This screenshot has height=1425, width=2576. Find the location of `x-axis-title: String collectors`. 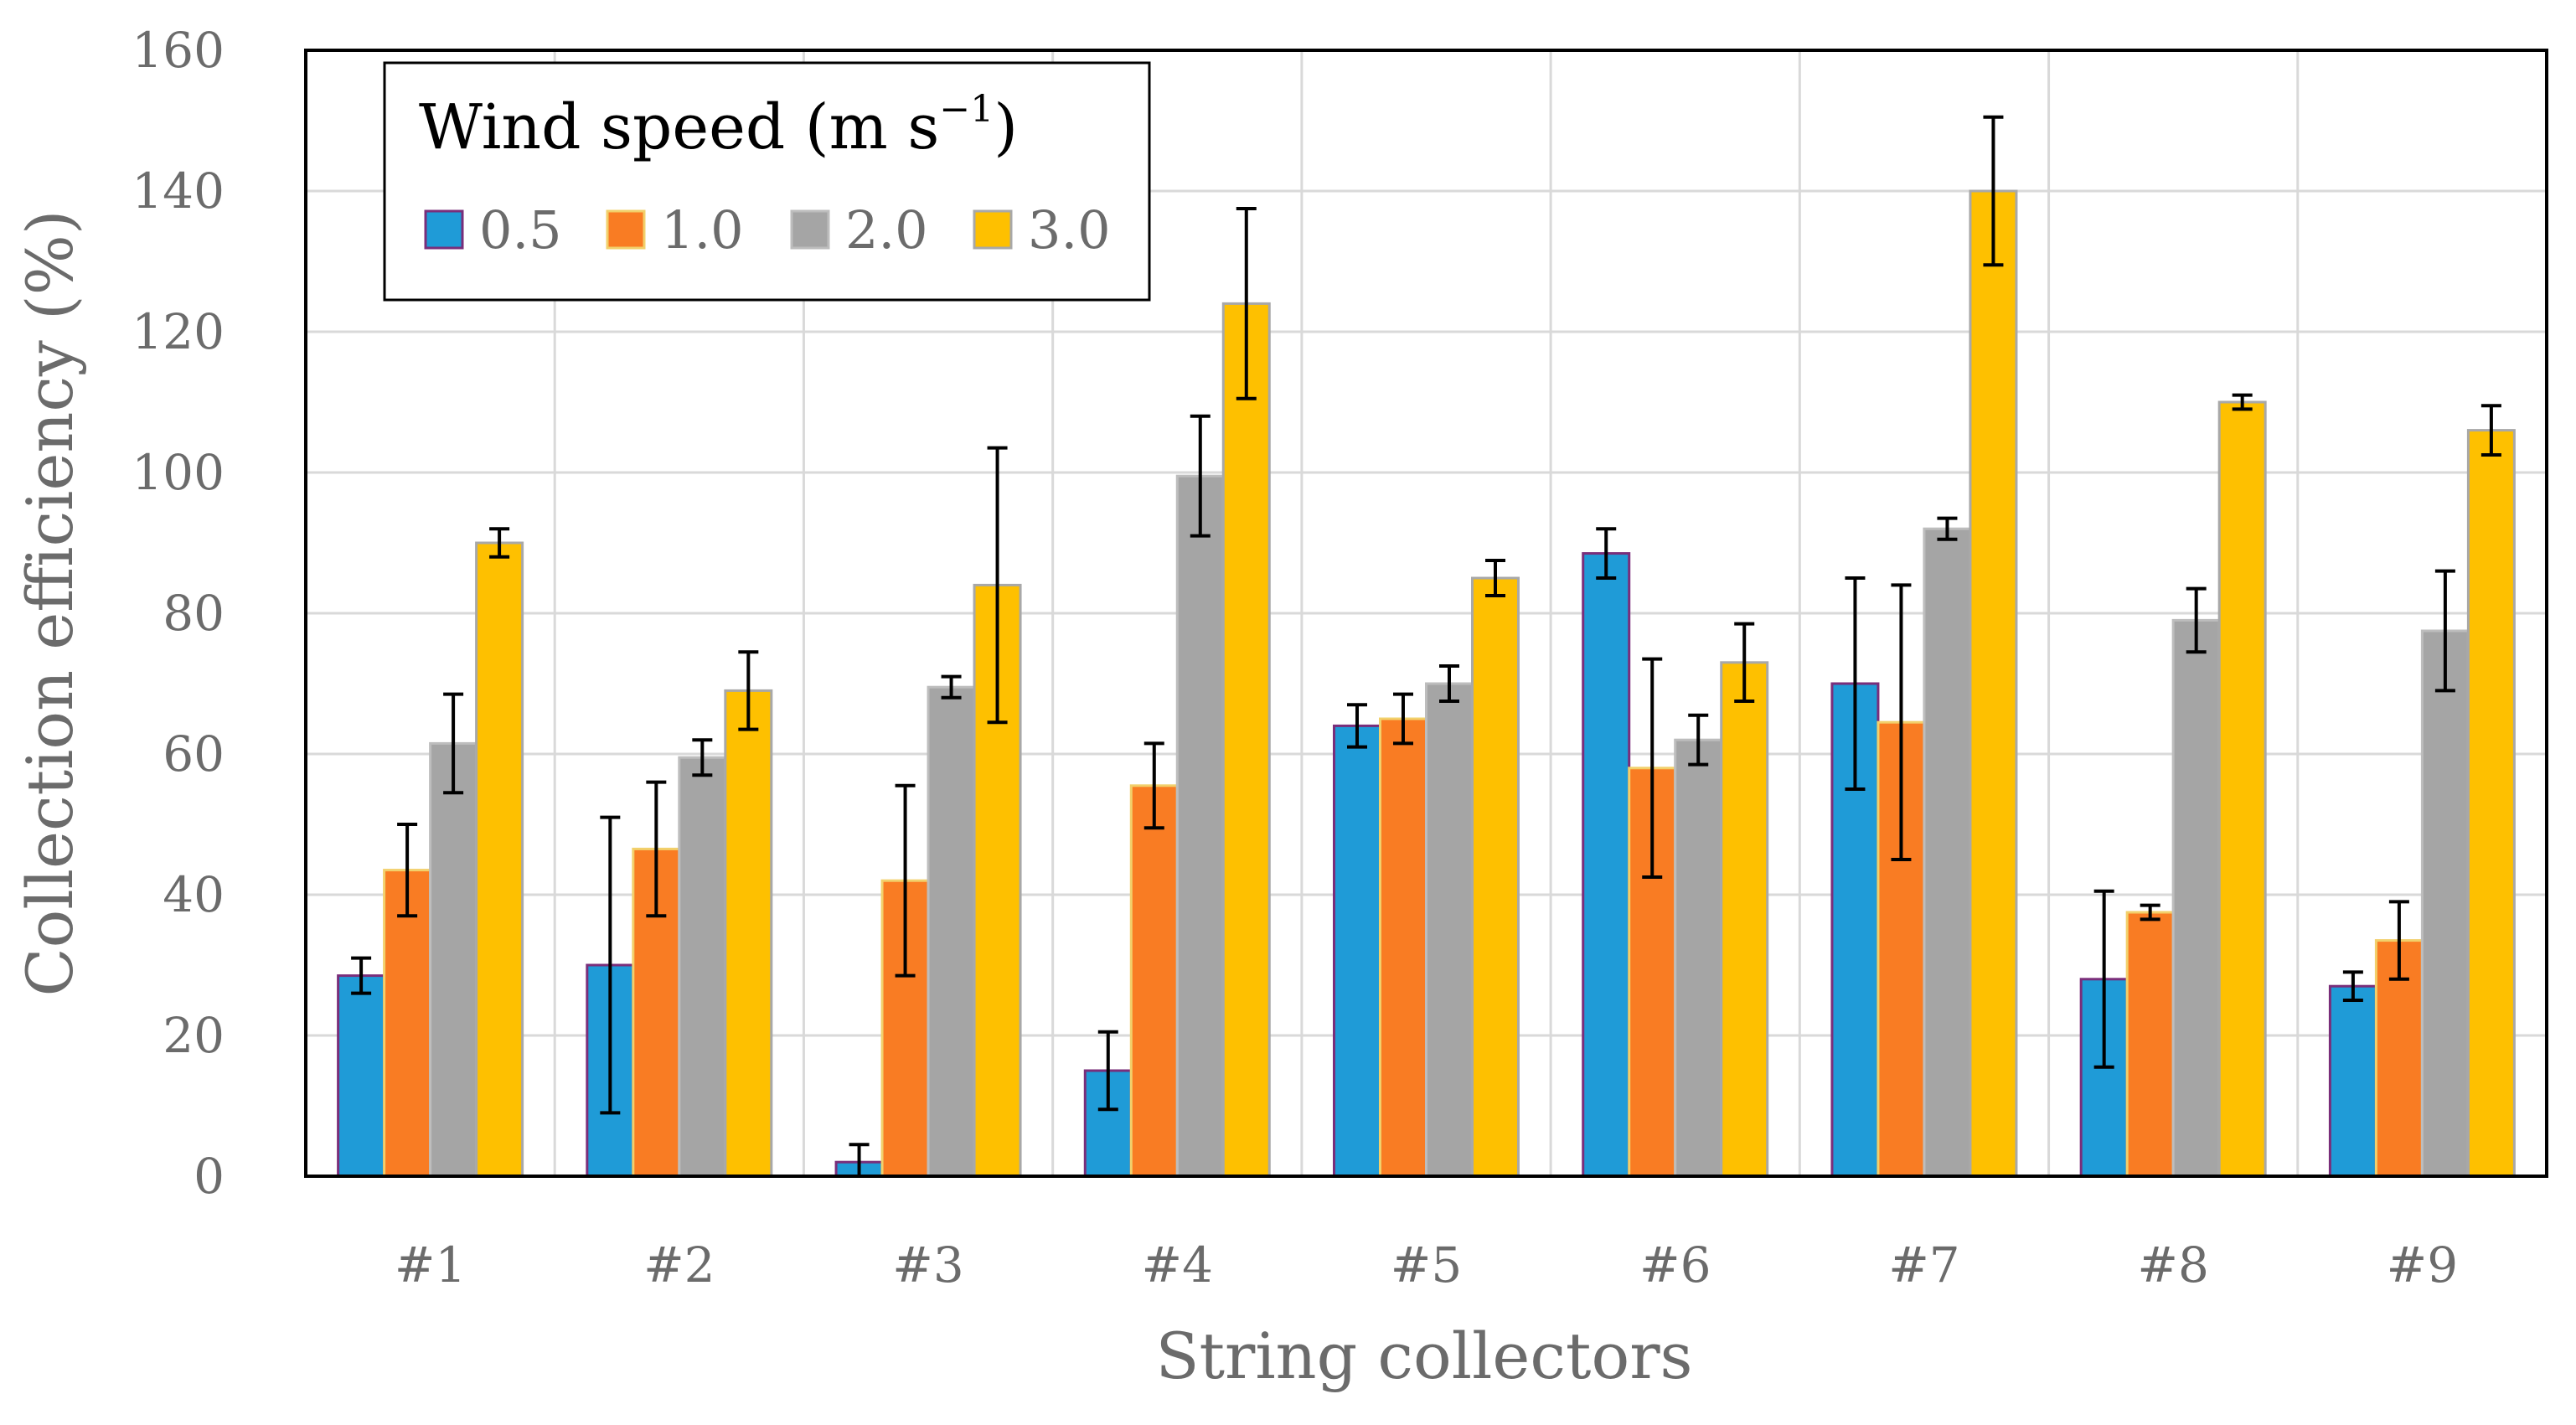

x-axis-title: String collectors is located at coordinates (1423, 1356).